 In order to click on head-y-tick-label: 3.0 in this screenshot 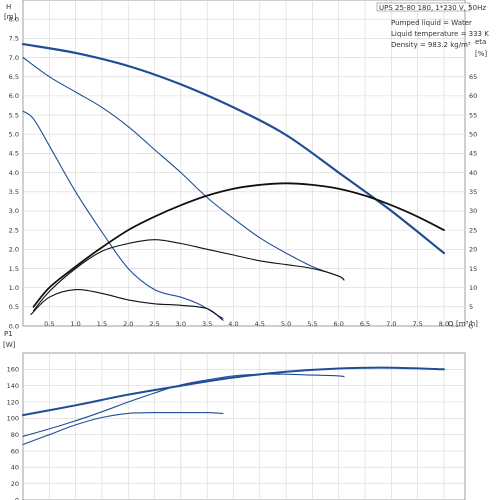, I will do `click(14, 211)`.